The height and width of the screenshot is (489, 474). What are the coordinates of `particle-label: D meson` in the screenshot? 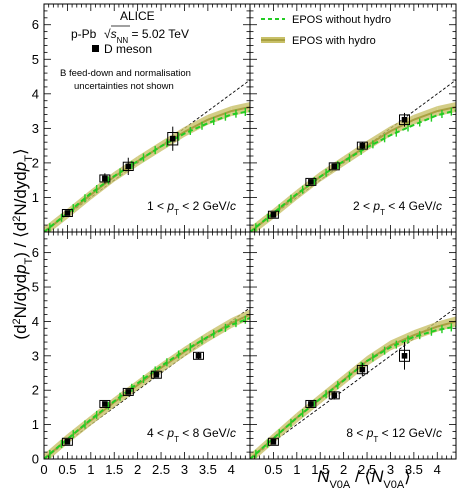 It's located at (128, 49).